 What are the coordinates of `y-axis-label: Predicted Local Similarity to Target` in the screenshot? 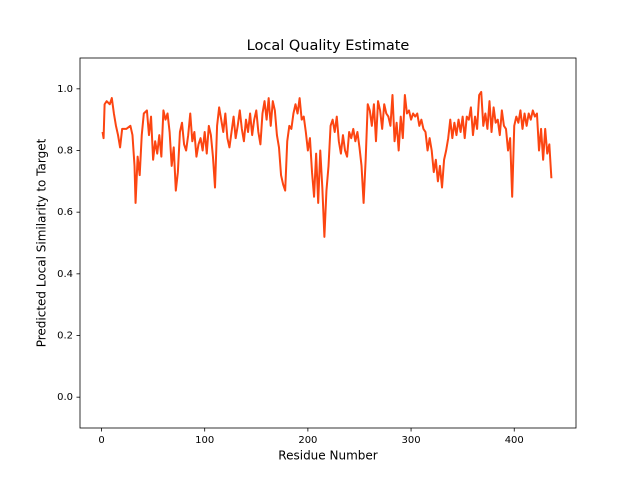 It's located at (42, 242).